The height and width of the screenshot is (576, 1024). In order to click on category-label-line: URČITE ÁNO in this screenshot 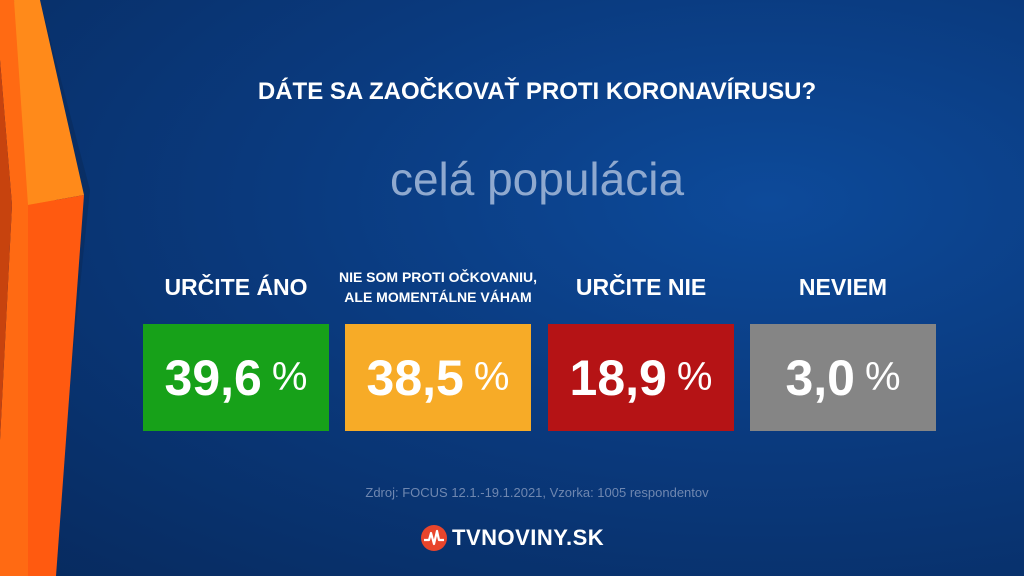, I will do `click(236, 286)`.